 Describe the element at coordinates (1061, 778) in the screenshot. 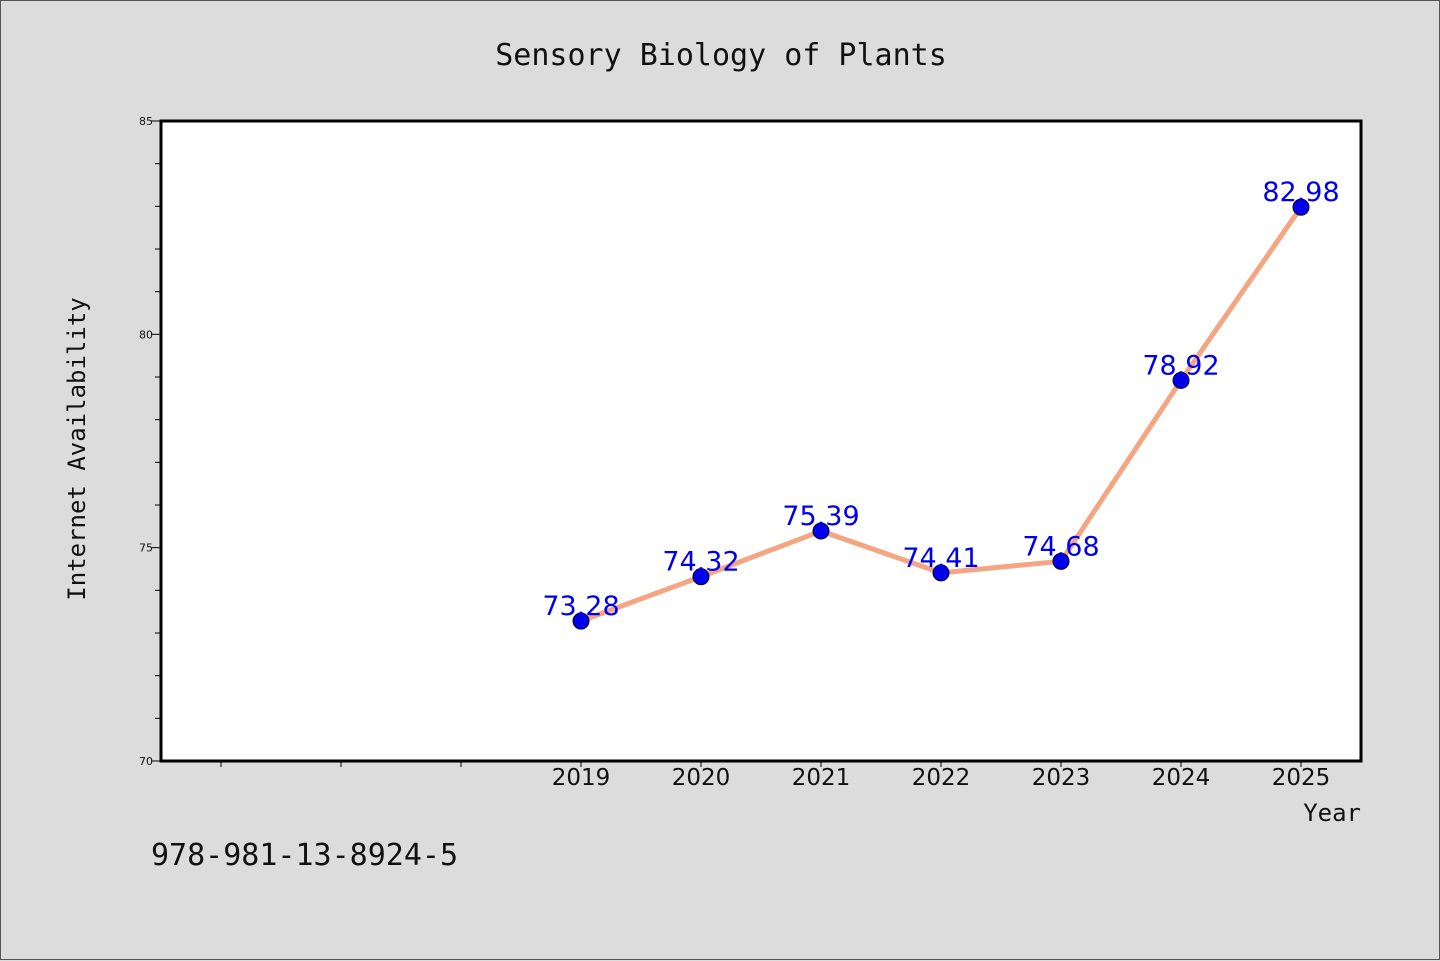

I see `x-tick-label: 2023` at that location.